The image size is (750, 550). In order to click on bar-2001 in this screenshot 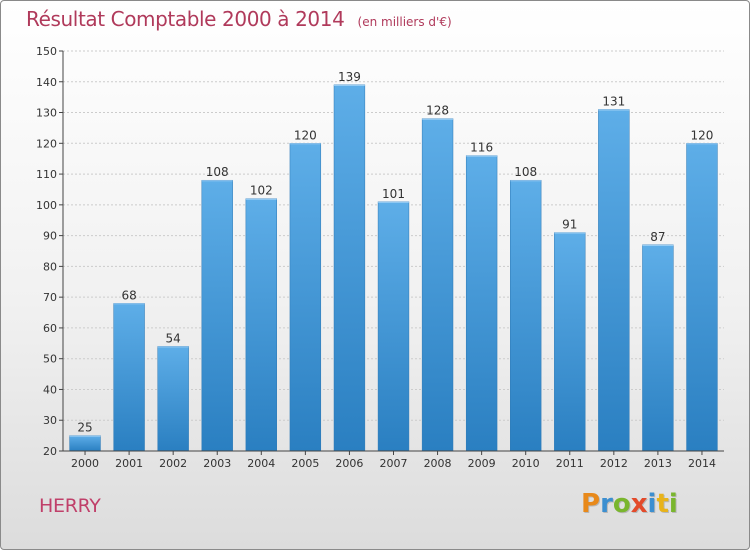, I will do `click(129, 377)`.